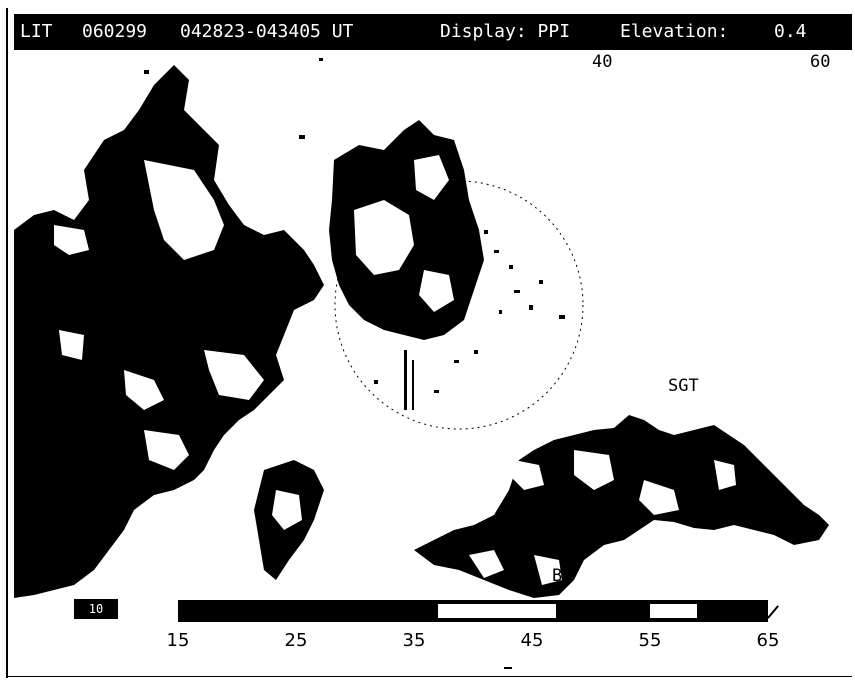 This screenshot has height=681, width=855. I want to click on scale-tick-35: 35, so click(414, 640).